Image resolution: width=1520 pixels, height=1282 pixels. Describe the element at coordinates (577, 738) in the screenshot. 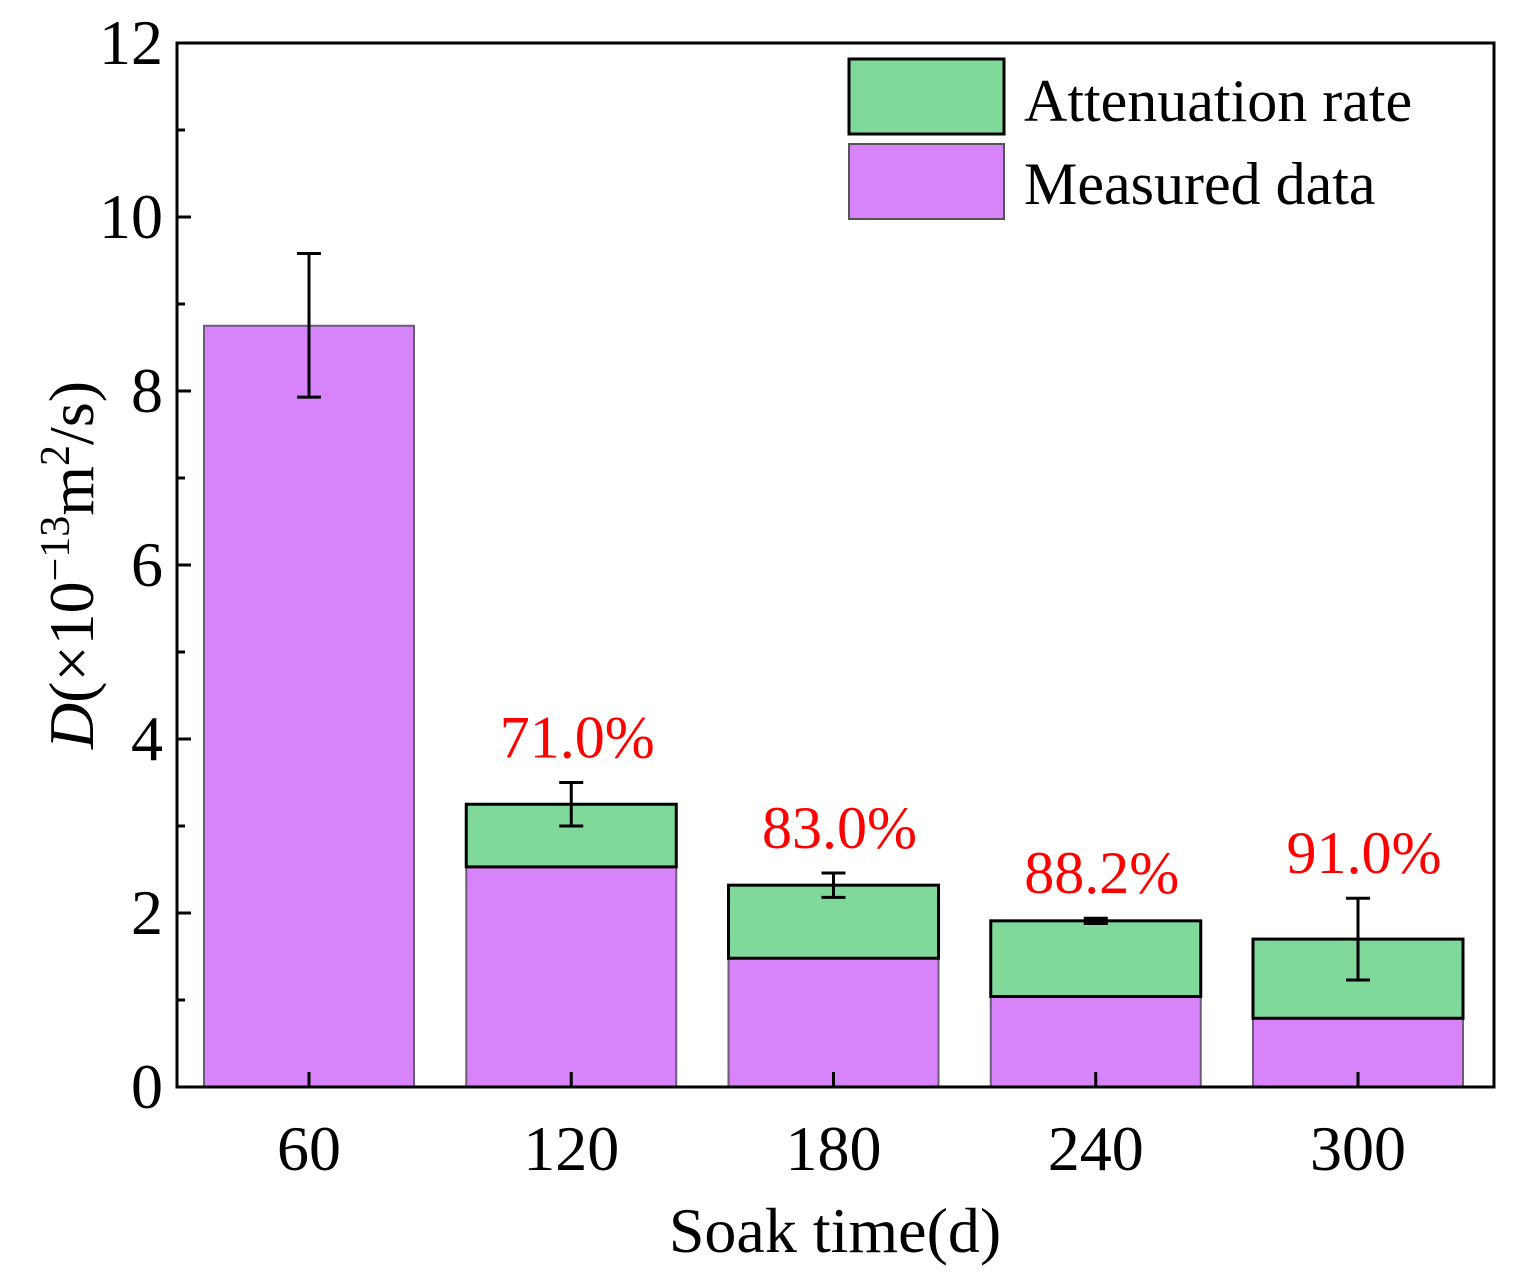

I see `annotation-120: 71.0%` at that location.